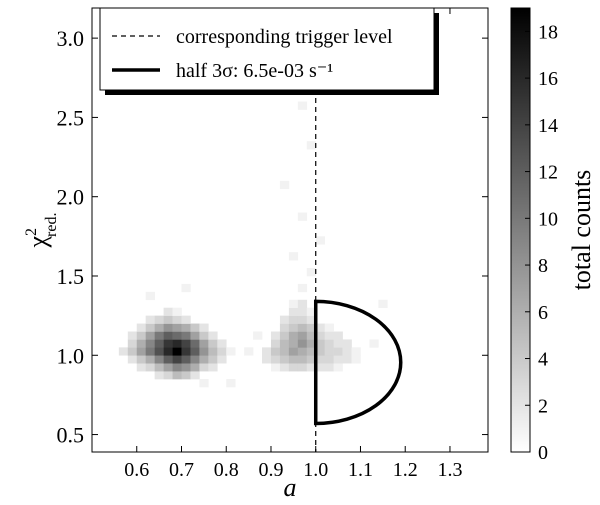  I want to click on y-tick-label: 1.5, so click(71, 276).